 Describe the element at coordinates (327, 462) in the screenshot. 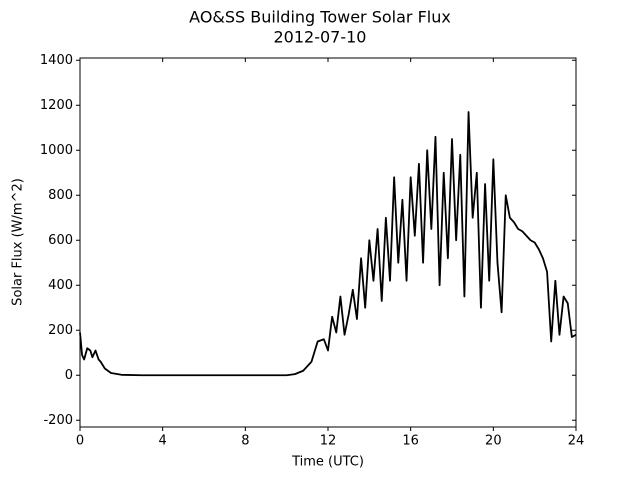

I see `x-axis-label: Time (UTC)` at that location.